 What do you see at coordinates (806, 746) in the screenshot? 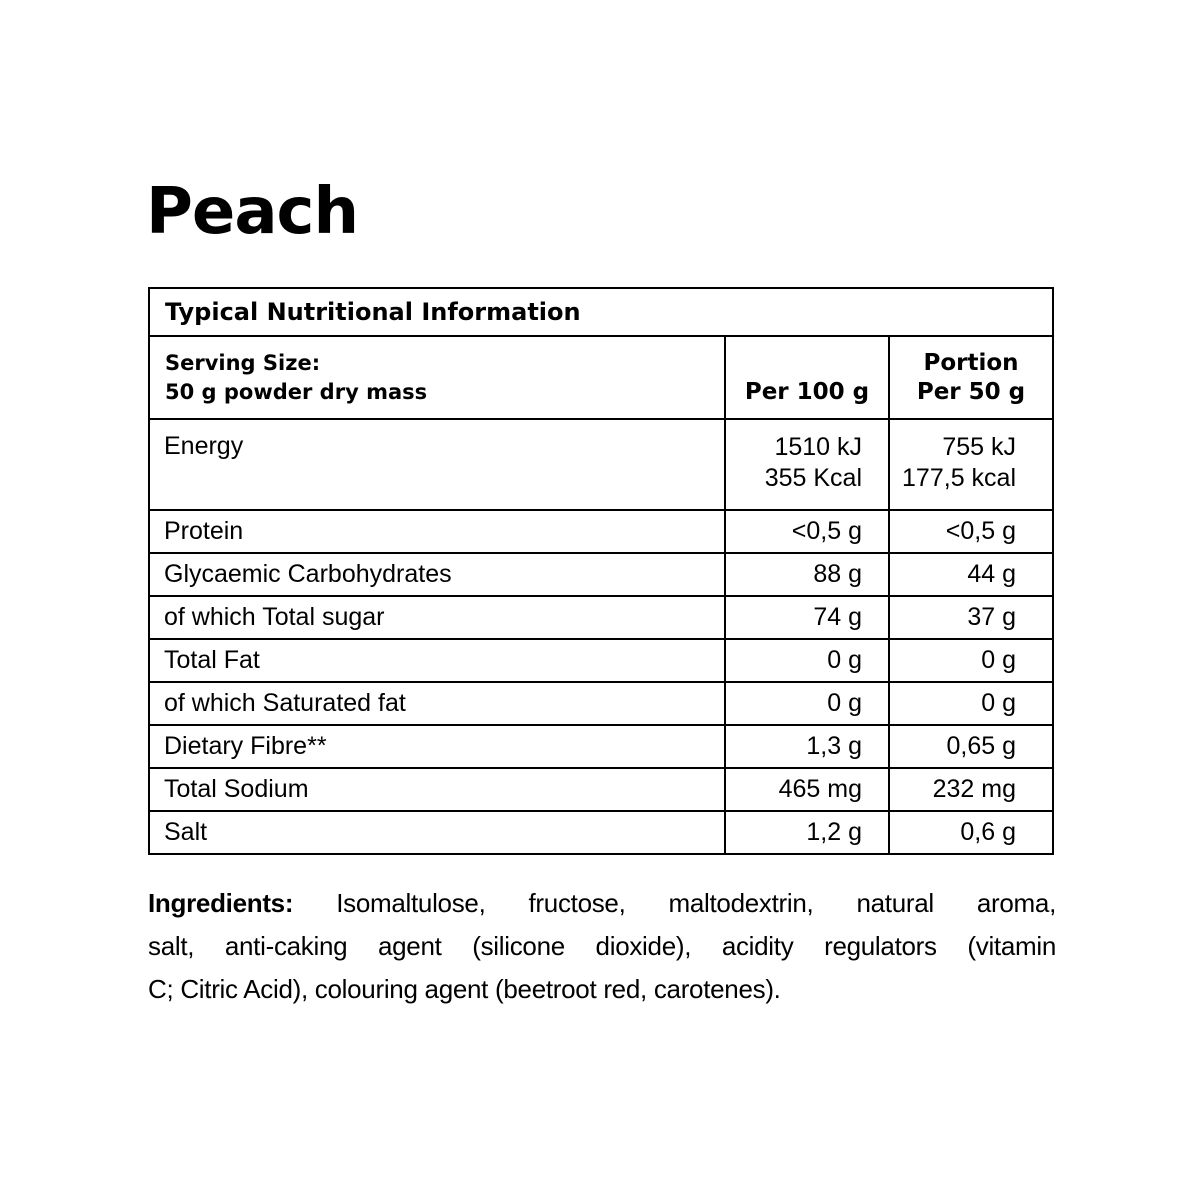
I see `value-per-100g: 1,3 g` at bounding box center [806, 746].